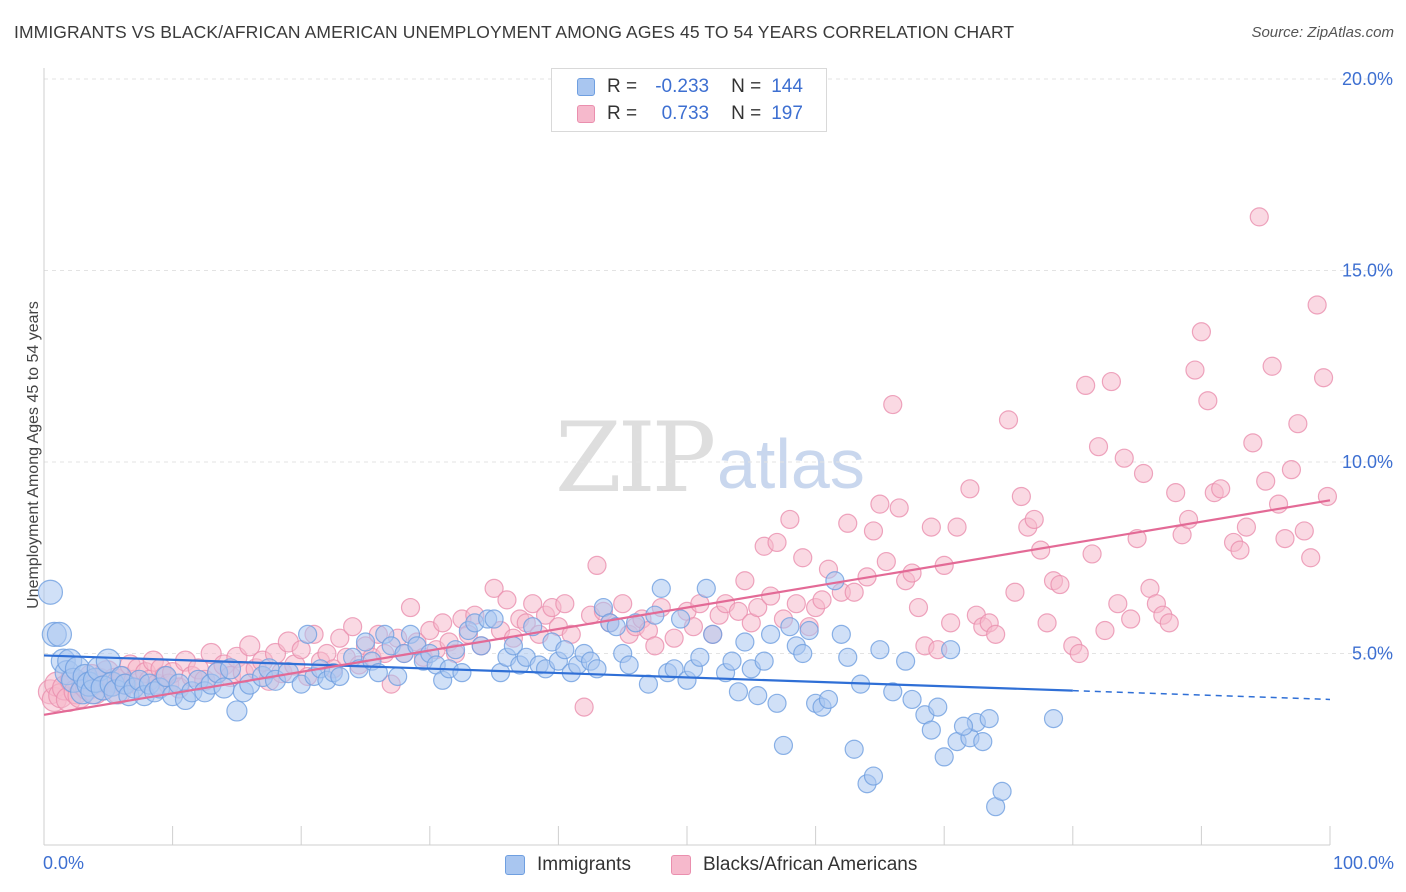 Image resolution: width=1406 pixels, height=892 pixels. I want to click on legend-r-value: 0.733, so click(685, 113).